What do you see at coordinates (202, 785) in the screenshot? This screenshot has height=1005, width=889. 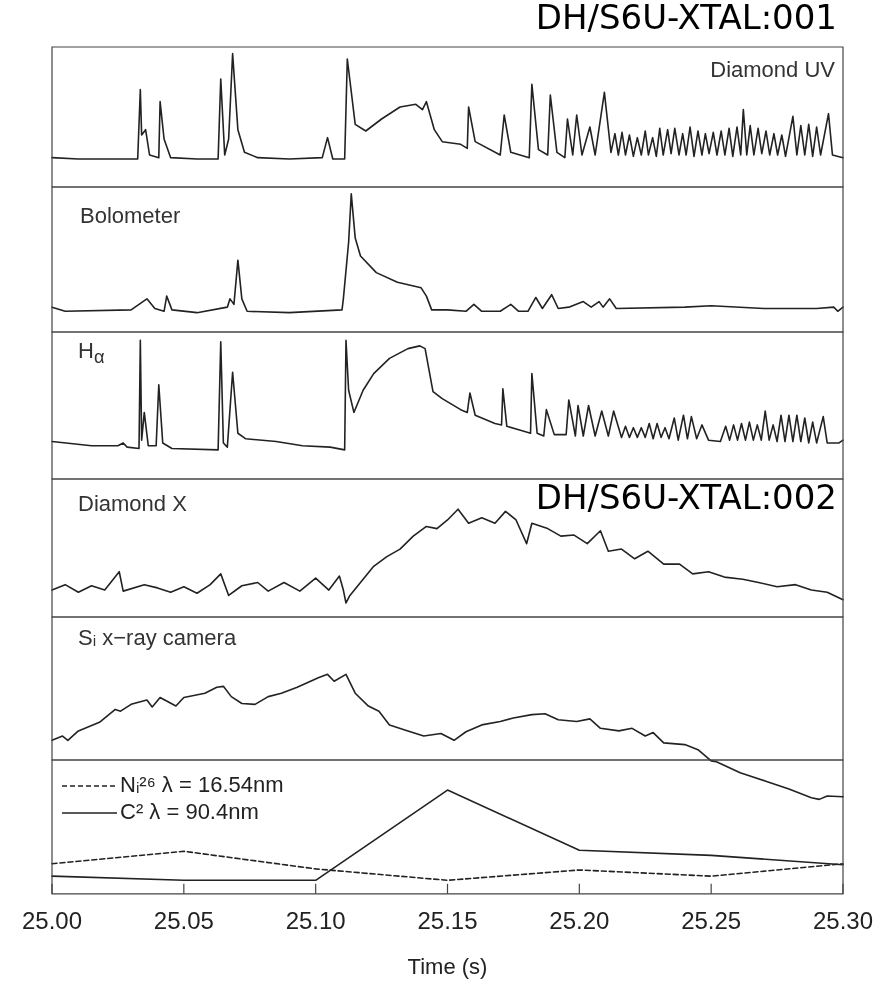 I see `legend-label: Nᵢ²⁶ λ = 16.54nm` at bounding box center [202, 785].